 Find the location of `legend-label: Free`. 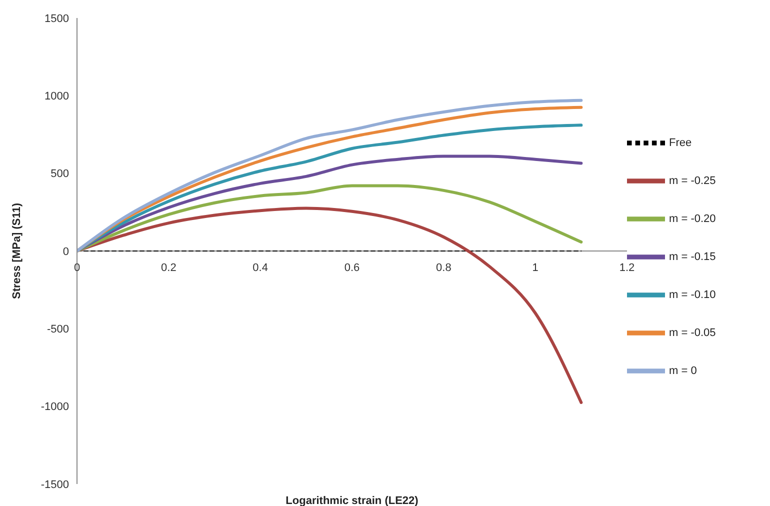

legend-label: Free is located at coordinates (680, 142).